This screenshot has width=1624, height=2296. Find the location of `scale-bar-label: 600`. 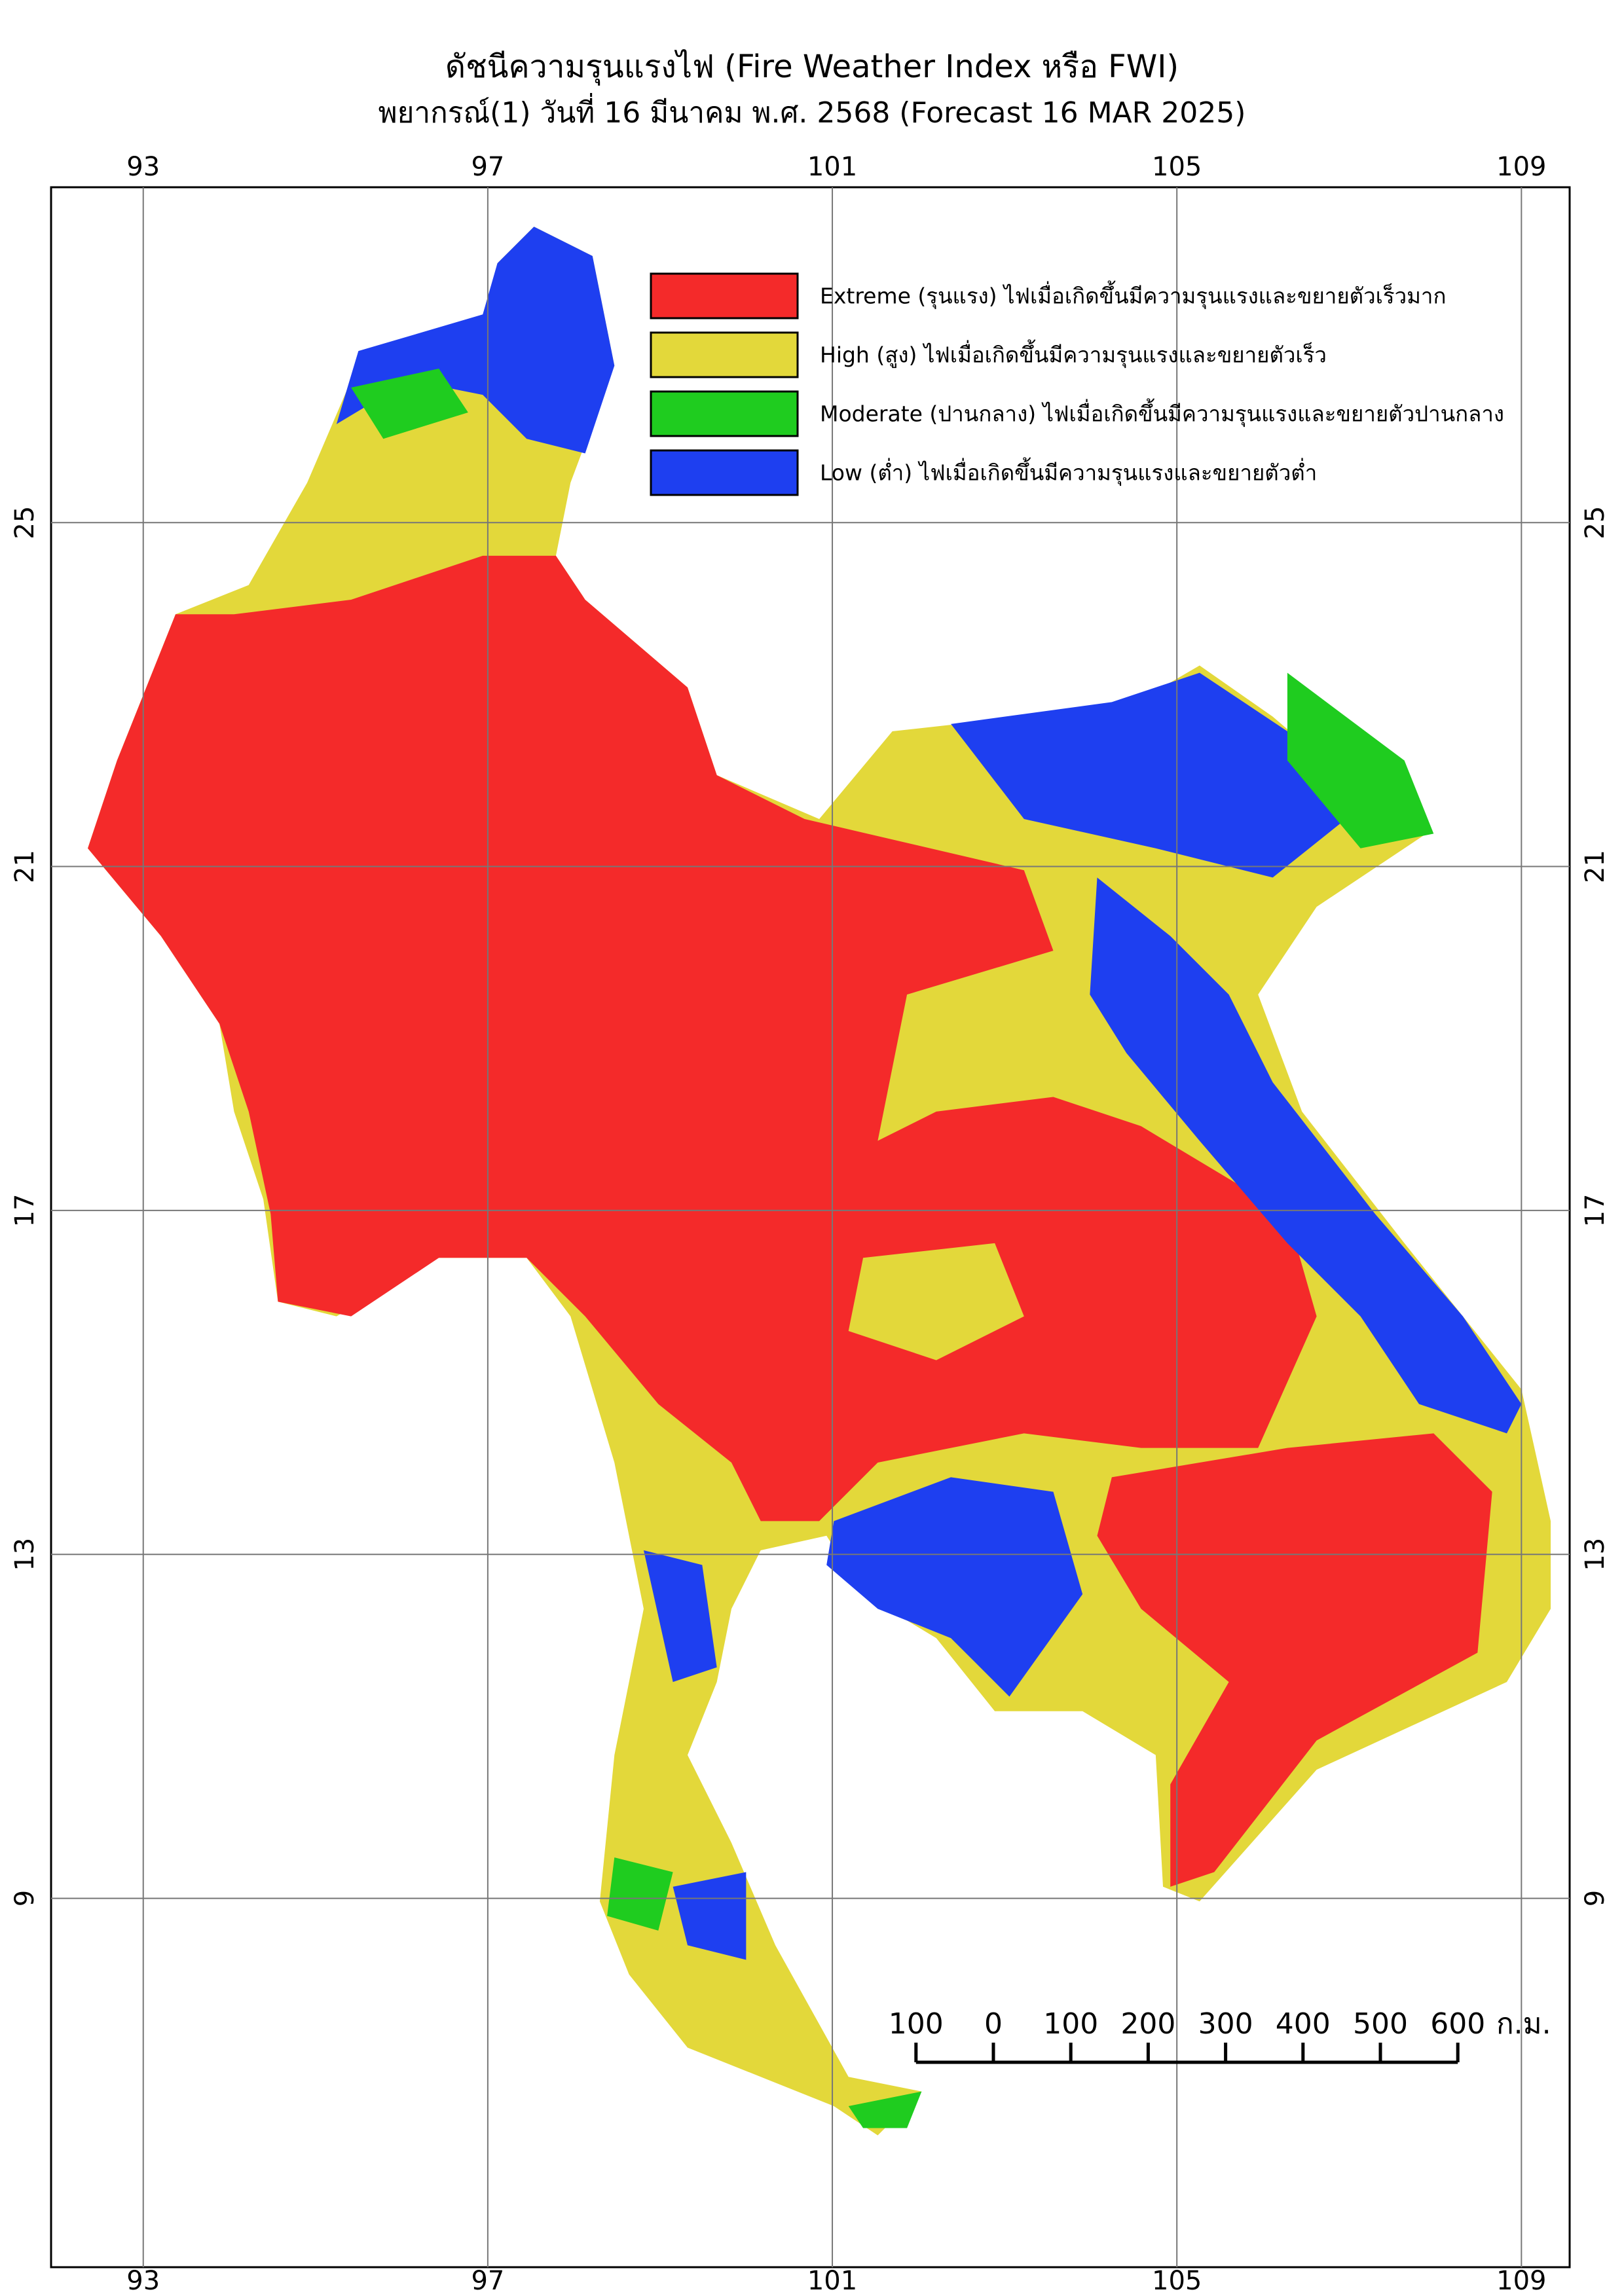

scale-bar-label: 600 is located at coordinates (1457, 2024).